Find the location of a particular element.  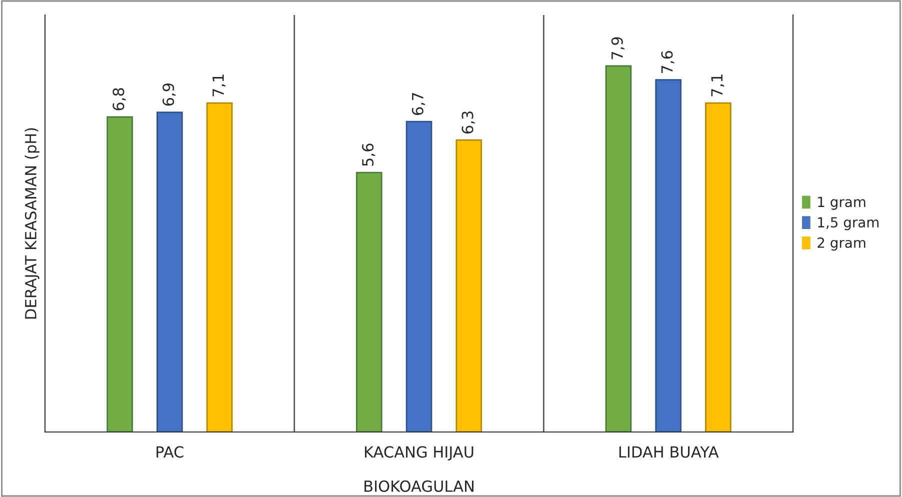

data-label: 7,6 is located at coordinates (667, 62).